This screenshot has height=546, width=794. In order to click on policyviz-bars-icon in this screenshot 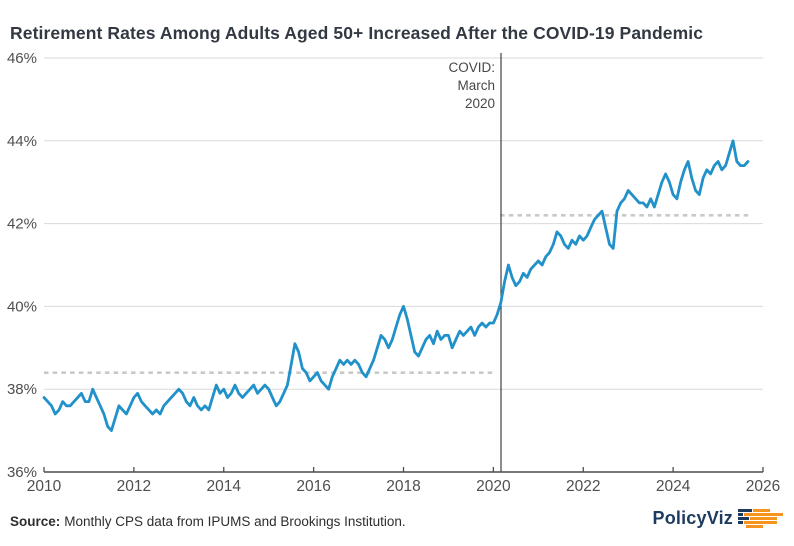, I will do `click(761, 518)`.